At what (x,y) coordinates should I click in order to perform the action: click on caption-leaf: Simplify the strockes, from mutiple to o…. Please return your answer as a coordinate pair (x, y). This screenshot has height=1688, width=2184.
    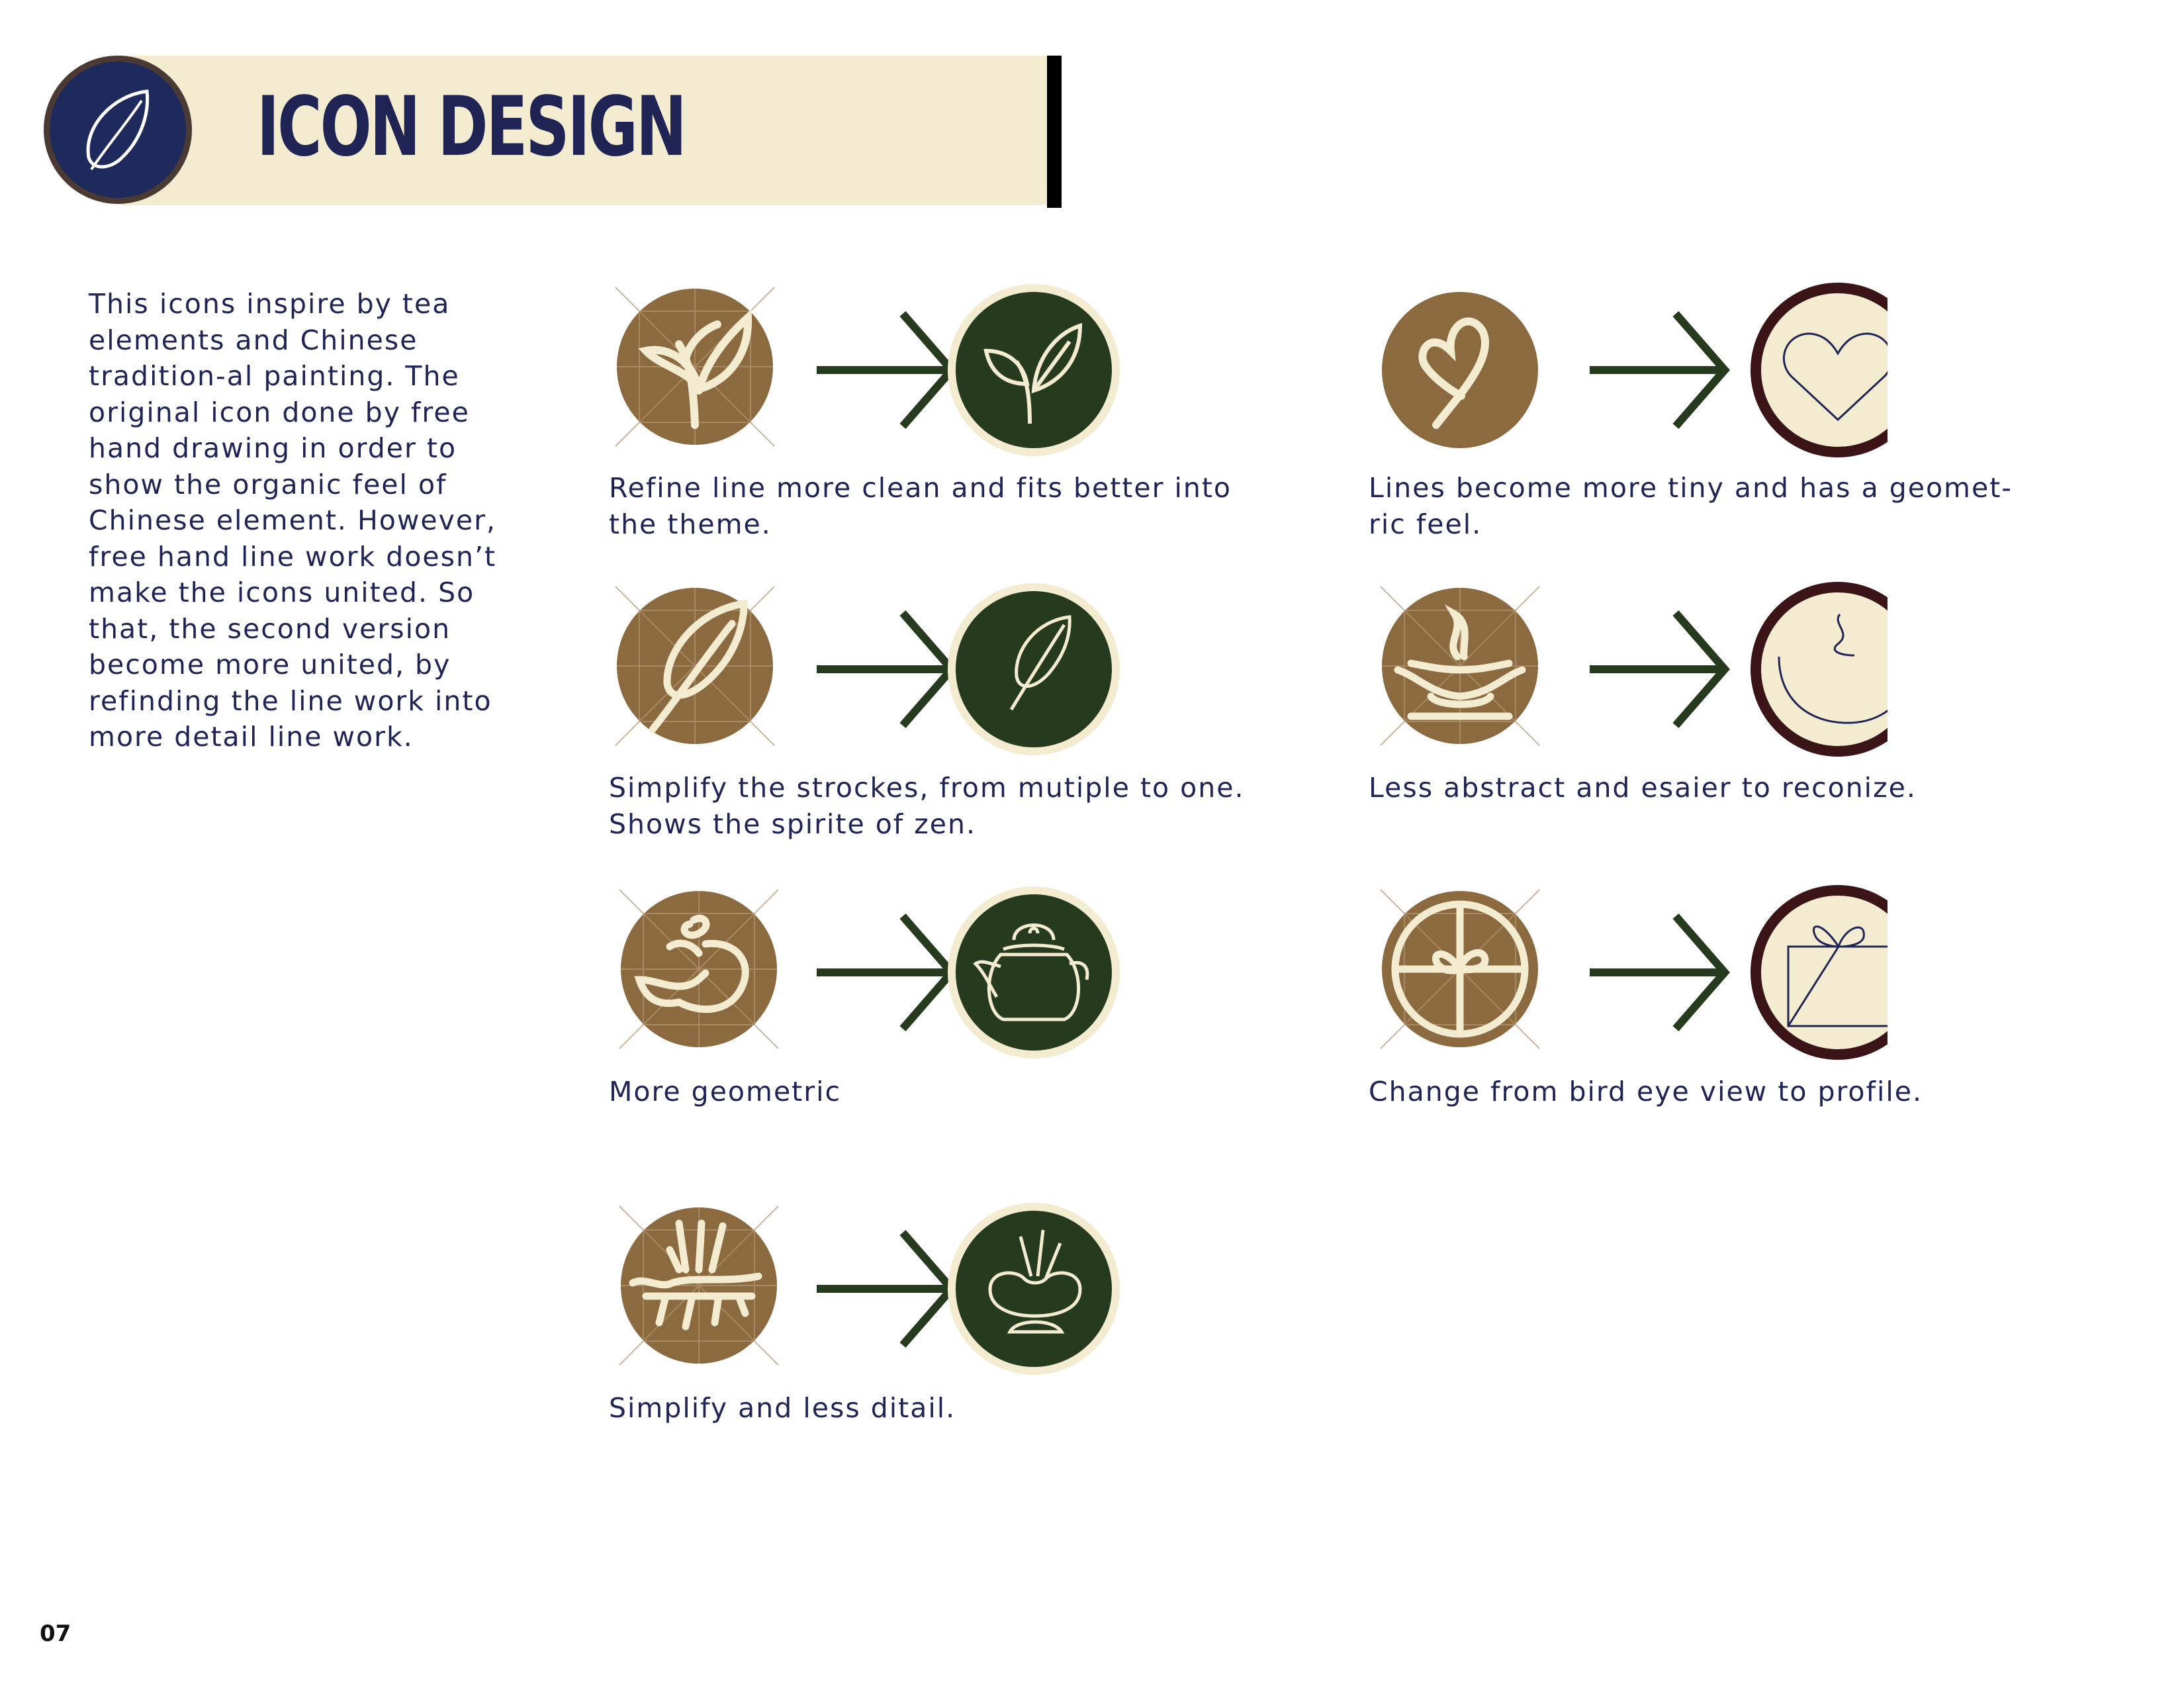
    Looking at the image, I should click on (926, 806).